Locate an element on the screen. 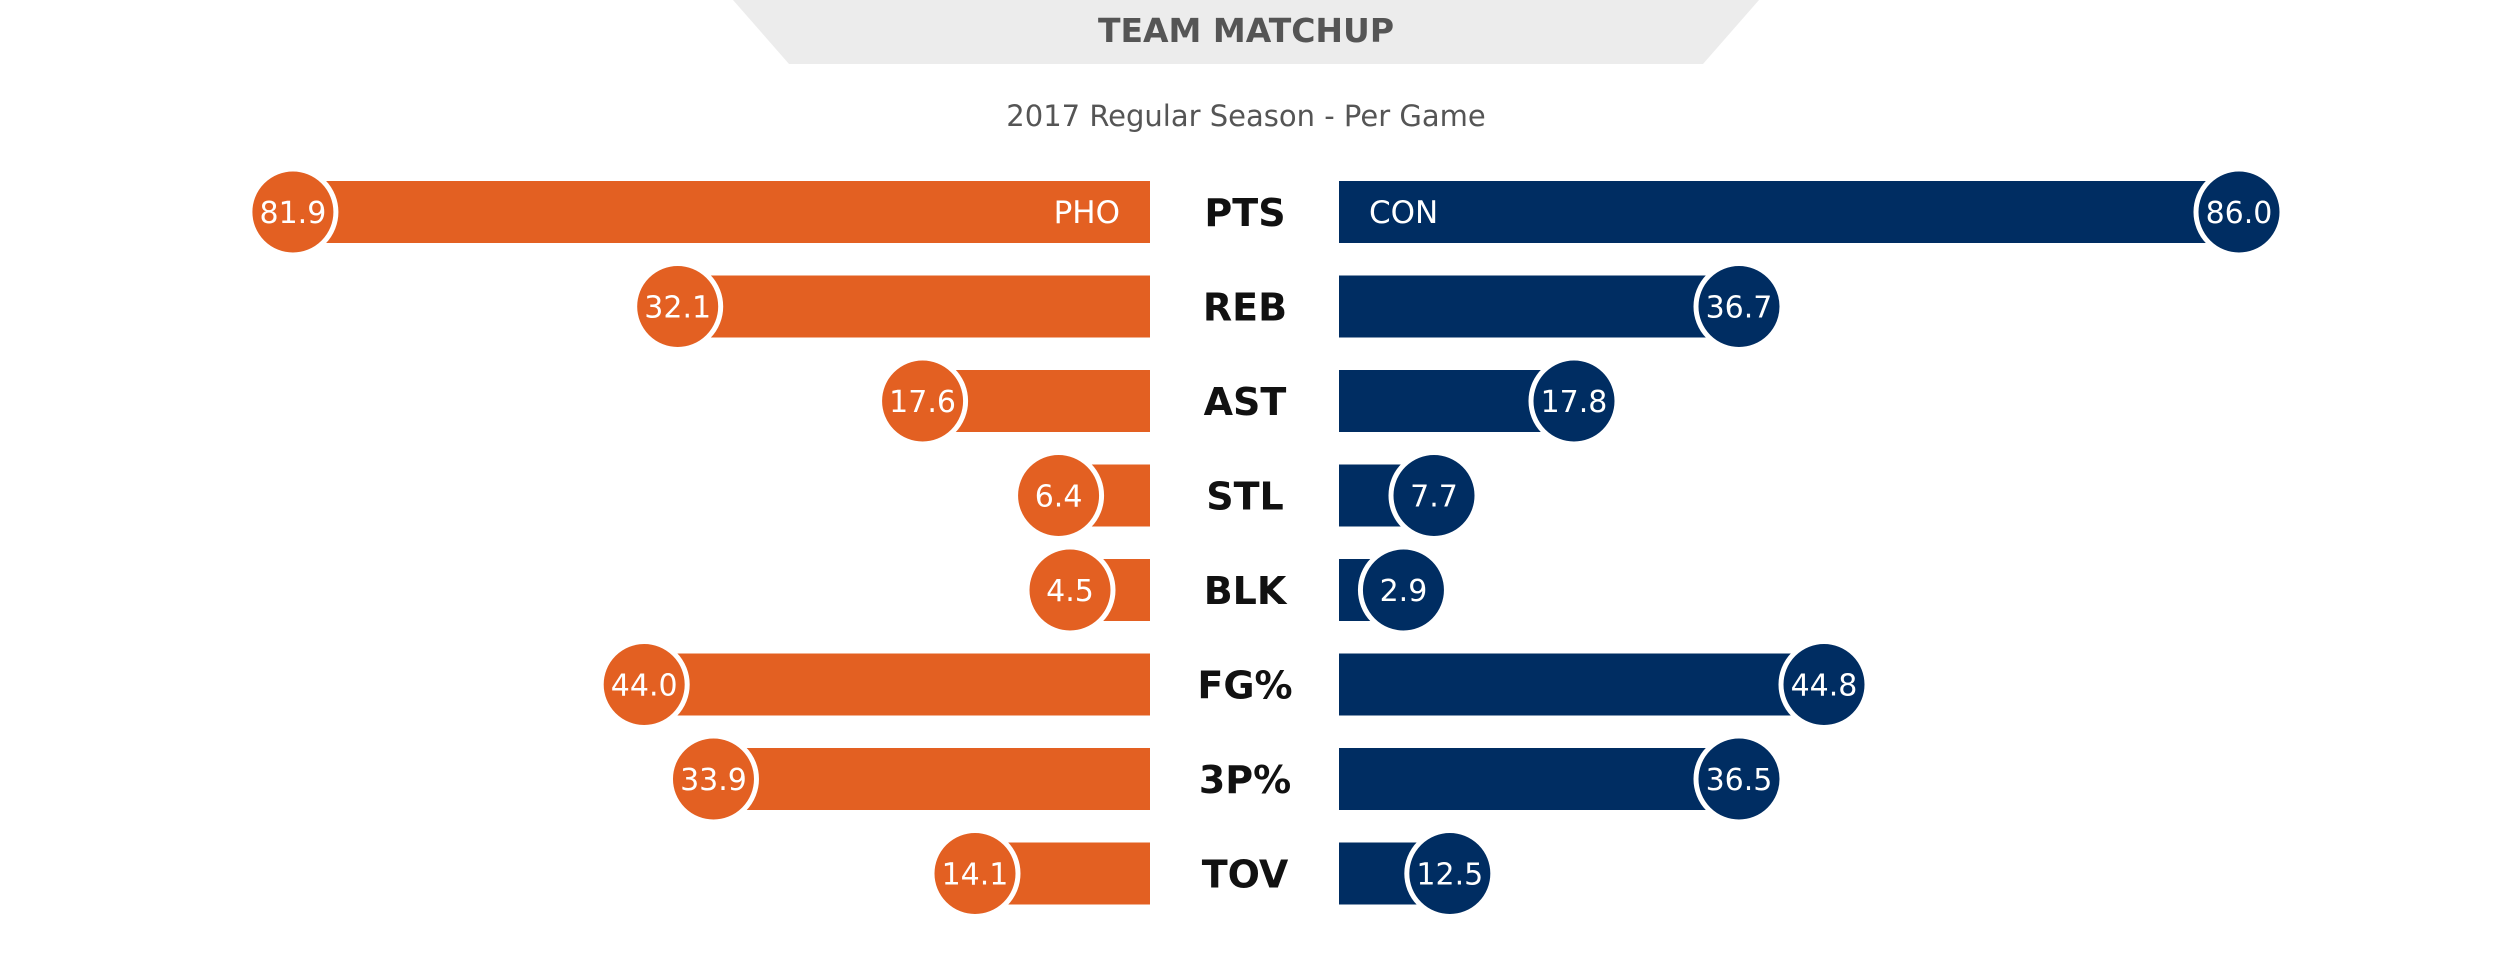  bar-pho-reb is located at coordinates (913, 306).